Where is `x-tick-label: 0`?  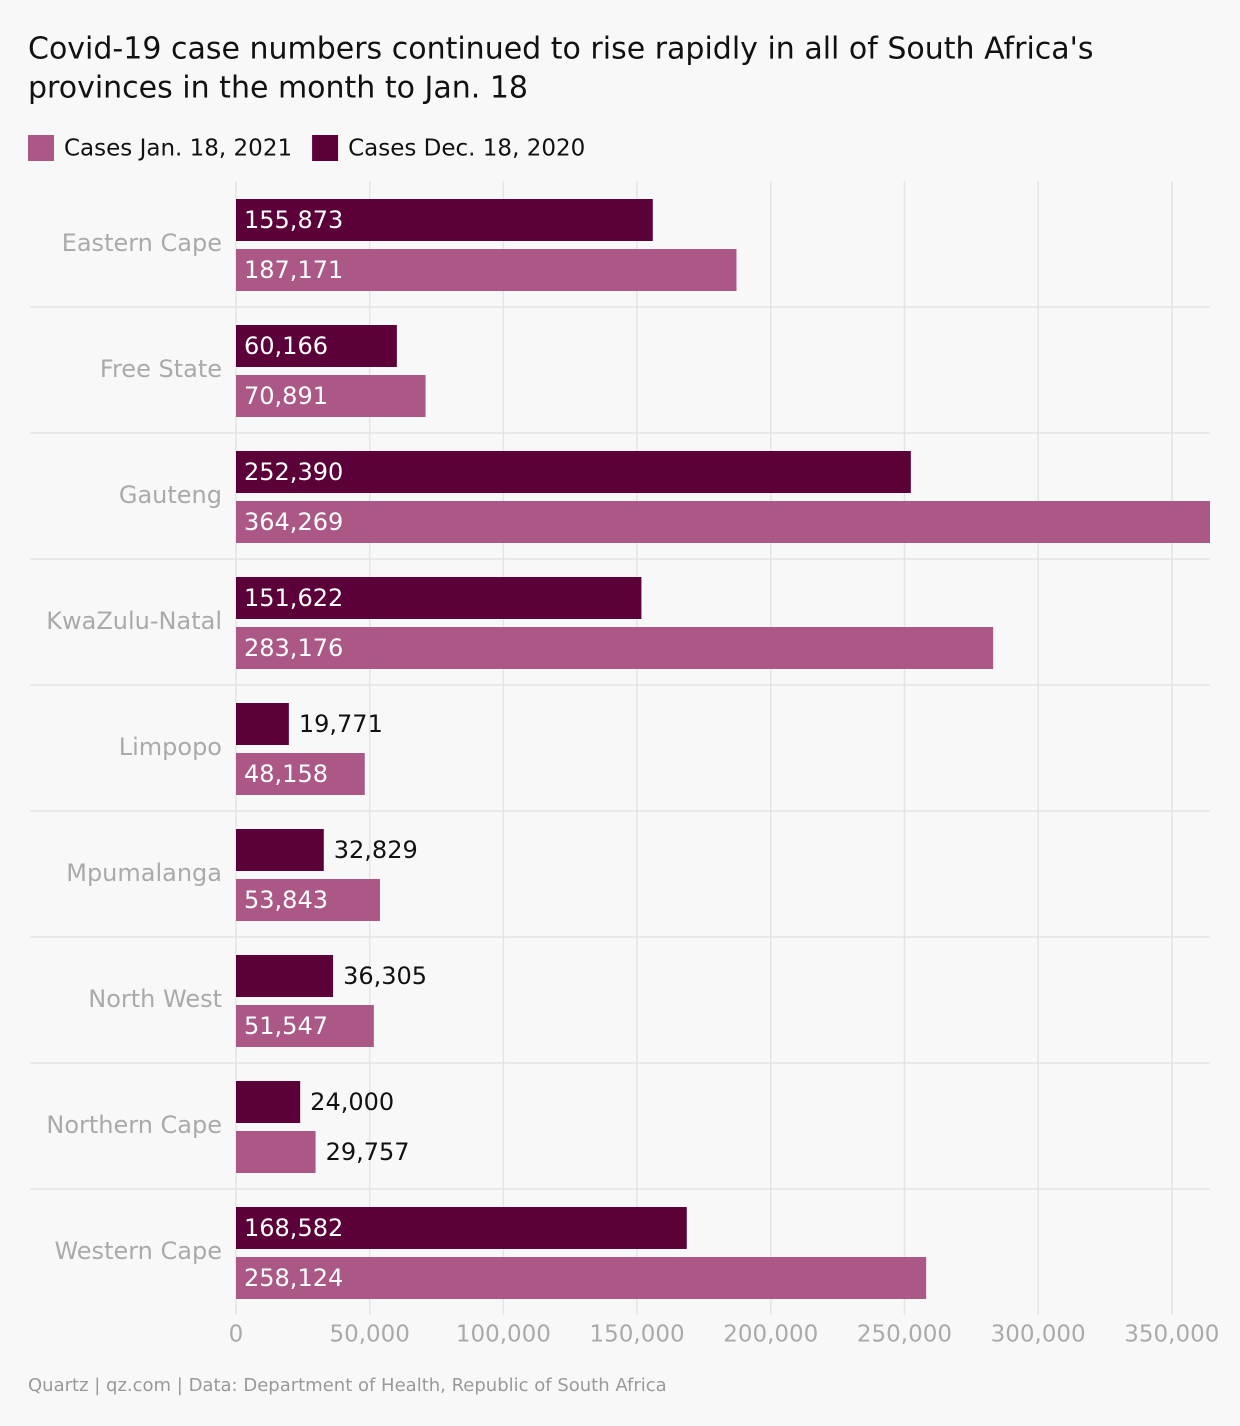 x-tick-label: 0 is located at coordinates (236, 1335).